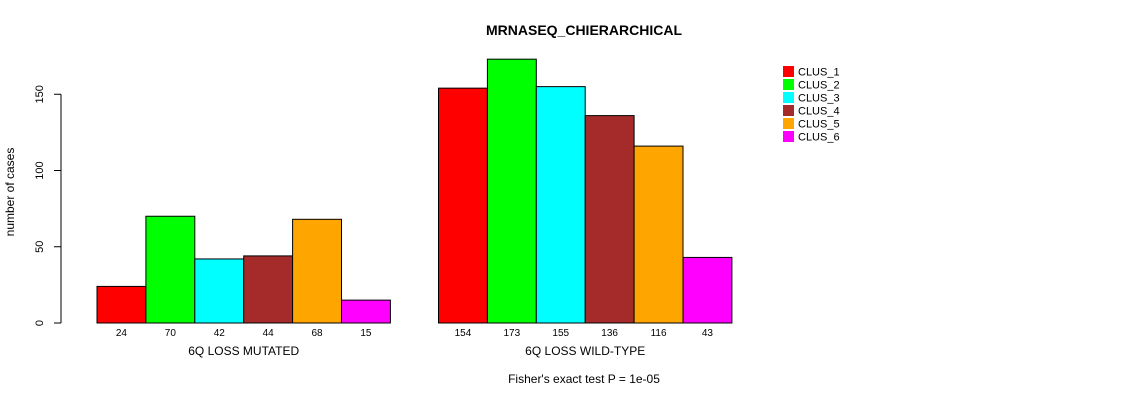  I want to click on legend-label: CLUS_6, so click(819, 138).